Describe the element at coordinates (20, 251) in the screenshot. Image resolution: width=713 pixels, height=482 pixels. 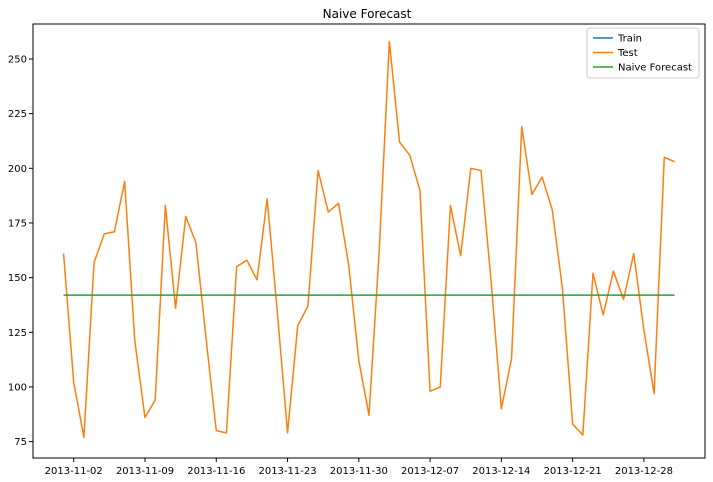
I see `y-axis: 75 100 125 150 175 200 225 250` at that location.